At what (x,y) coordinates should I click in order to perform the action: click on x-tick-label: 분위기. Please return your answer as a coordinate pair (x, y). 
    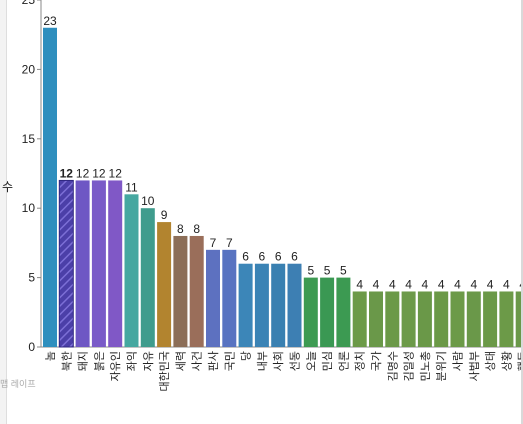
    Looking at the image, I should click on (441, 366).